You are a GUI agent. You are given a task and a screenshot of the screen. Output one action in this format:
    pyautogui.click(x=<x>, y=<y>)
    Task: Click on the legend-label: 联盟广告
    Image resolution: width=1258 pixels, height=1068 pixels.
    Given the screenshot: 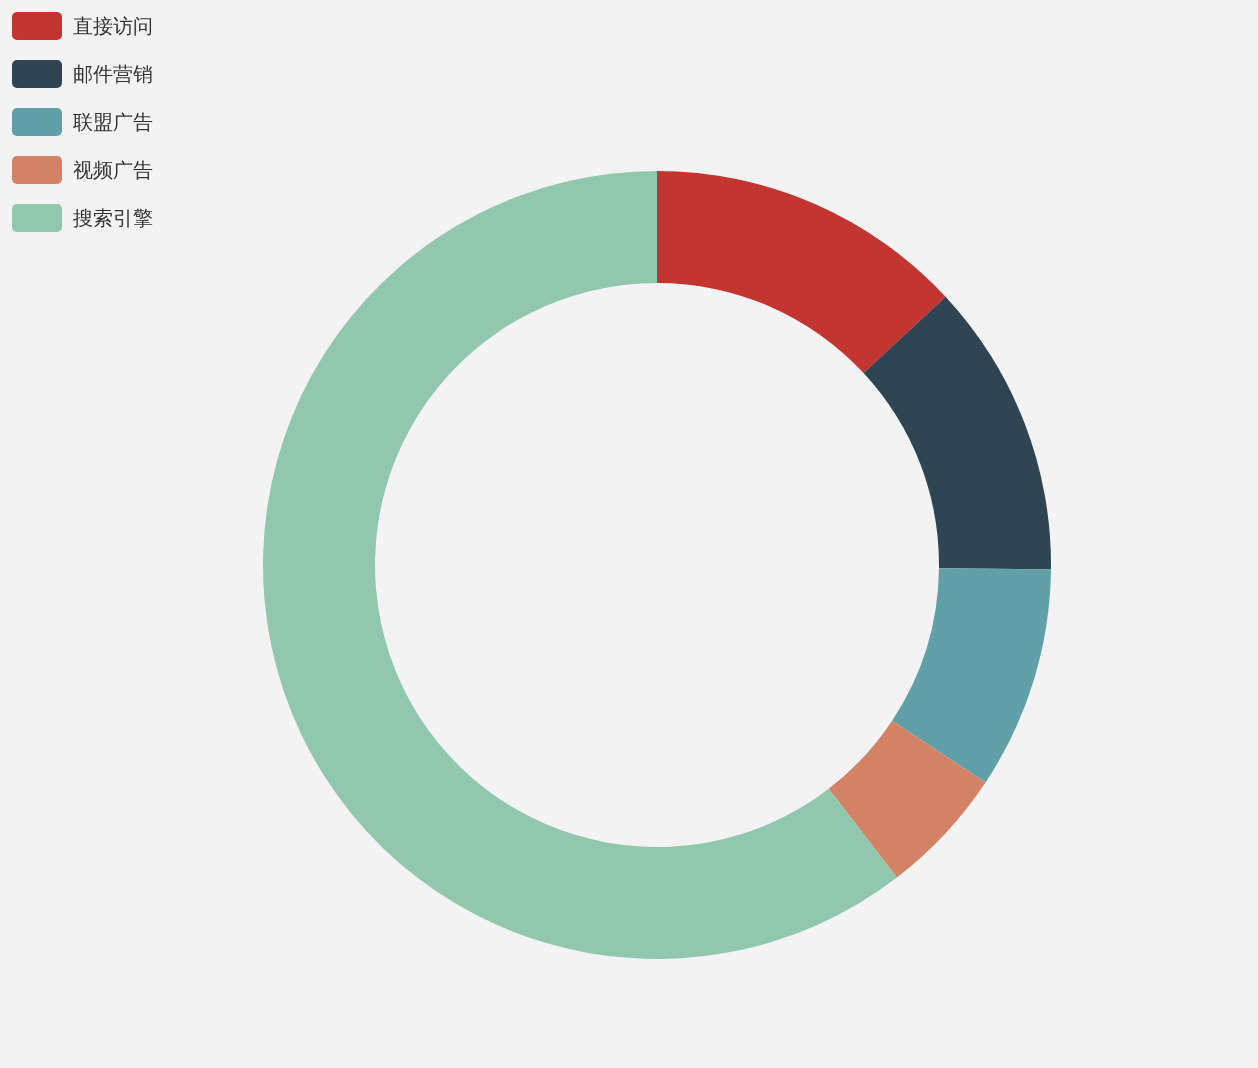 What is the action you would take?
    pyautogui.click(x=113, y=122)
    